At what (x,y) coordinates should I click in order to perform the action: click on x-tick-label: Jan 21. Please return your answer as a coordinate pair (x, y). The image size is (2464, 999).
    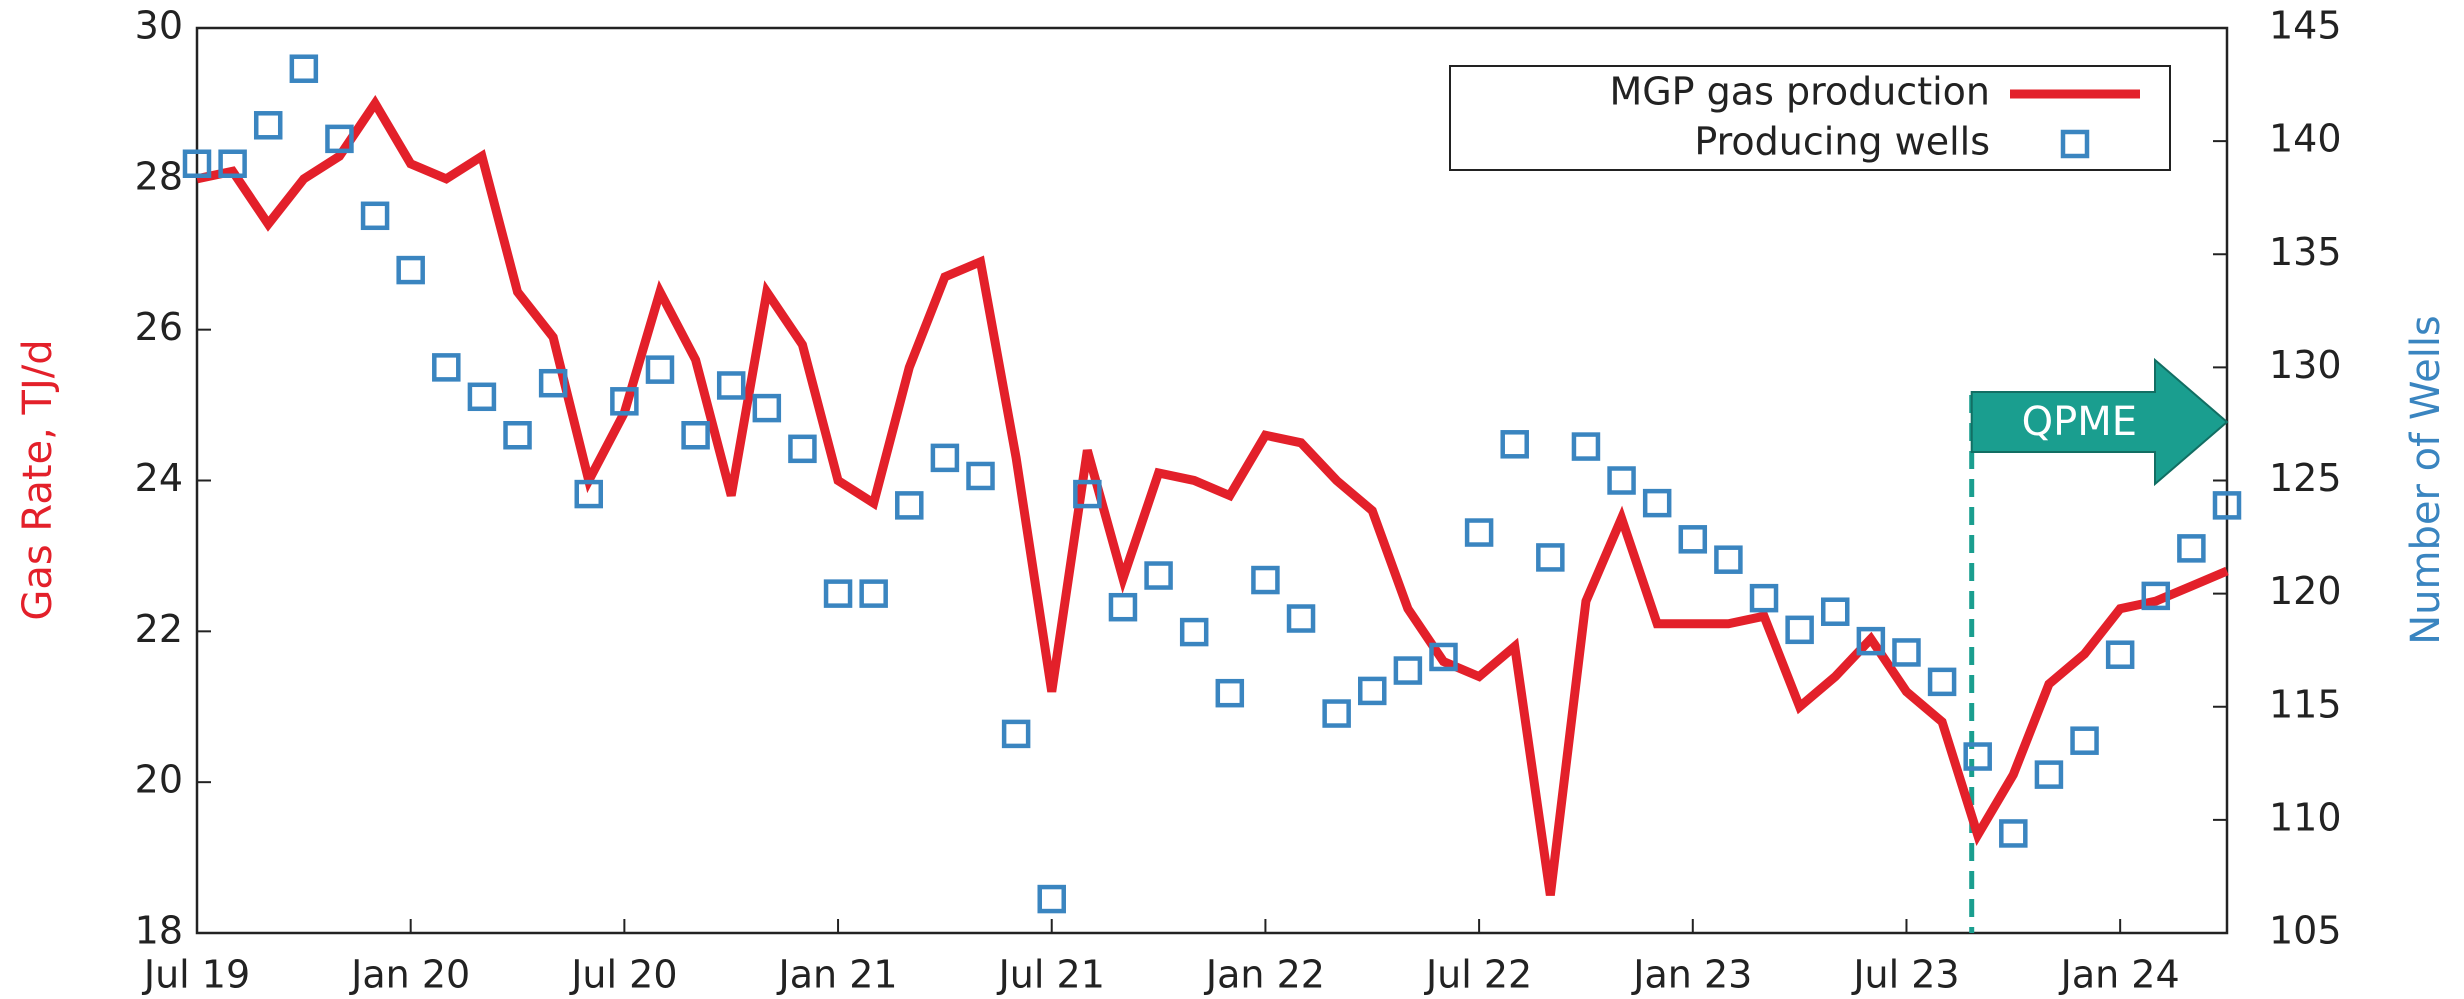
    Looking at the image, I should click on (837, 975).